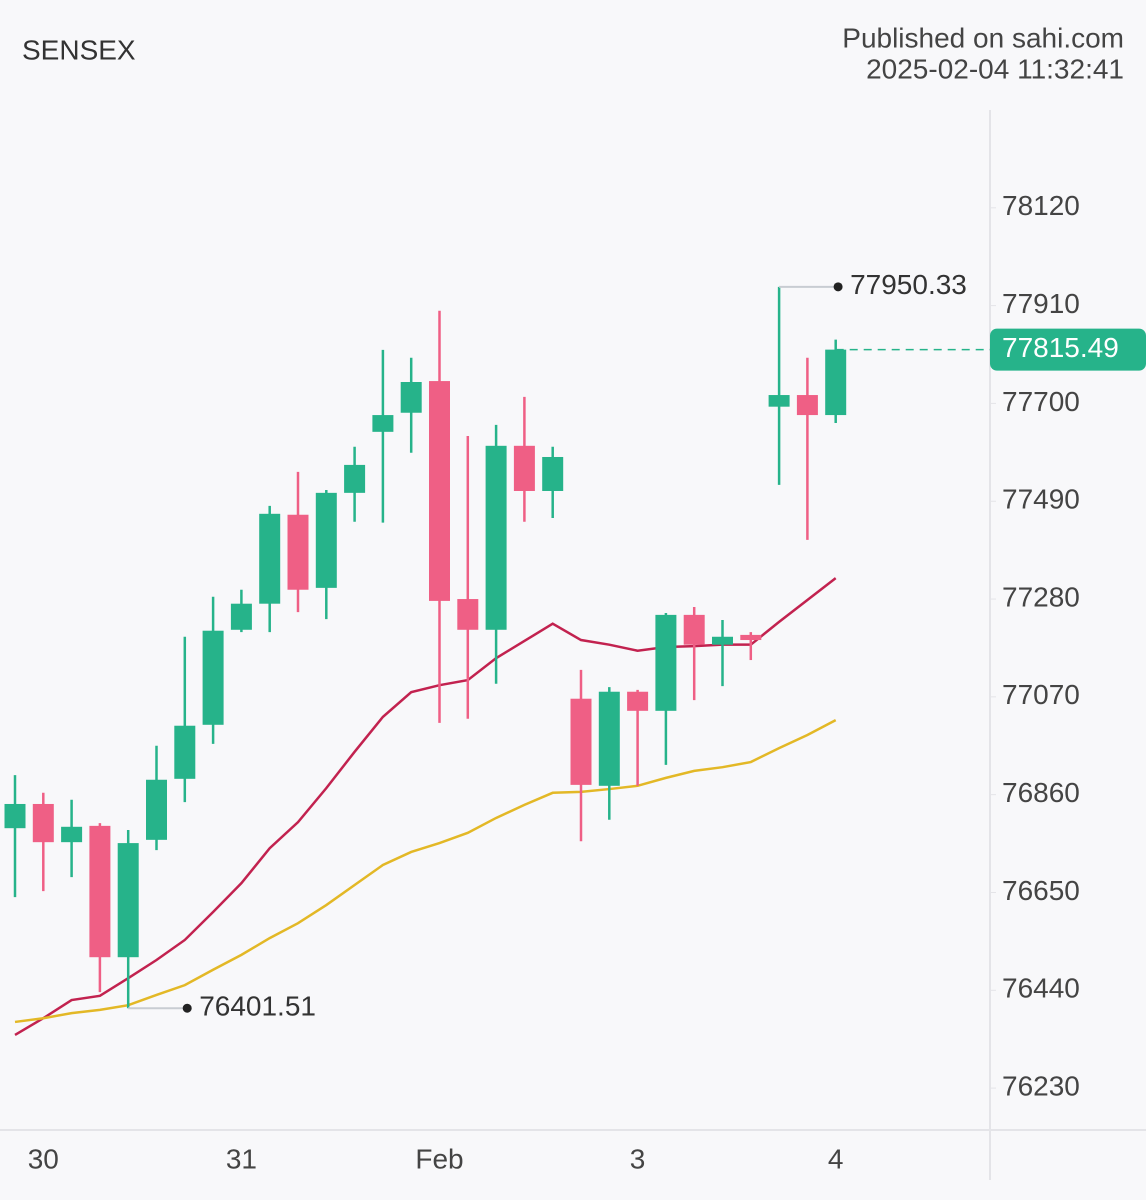  Describe the element at coordinates (1041, 401) in the screenshot. I see `y-tick-label: 77700` at that location.